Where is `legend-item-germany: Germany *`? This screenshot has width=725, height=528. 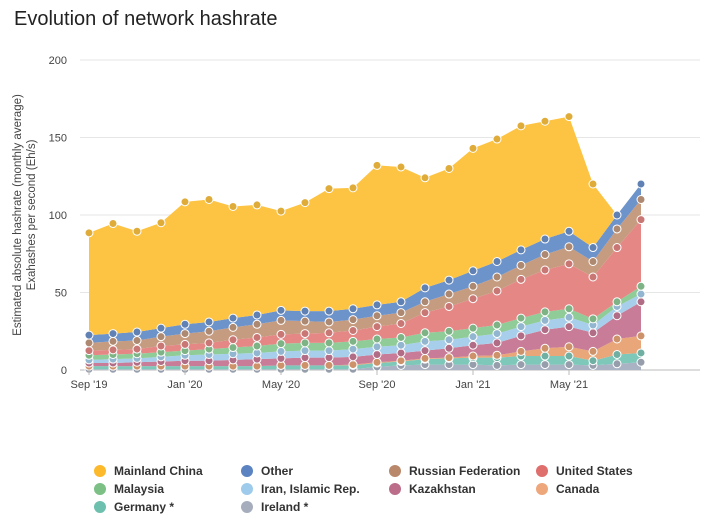
legend-item-germany: Germany * is located at coordinates (134, 507).